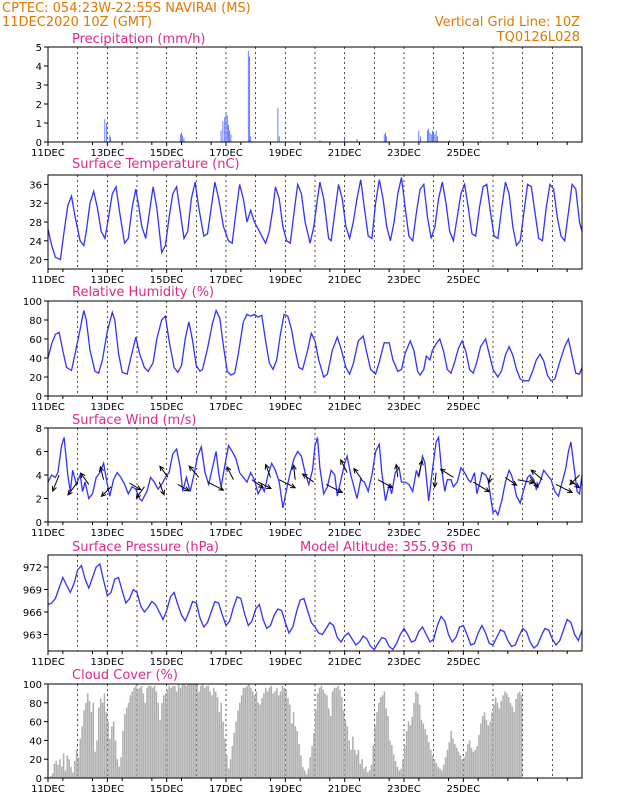  I want to click on rh-xtick-label: 19DEC, so click(285, 407).